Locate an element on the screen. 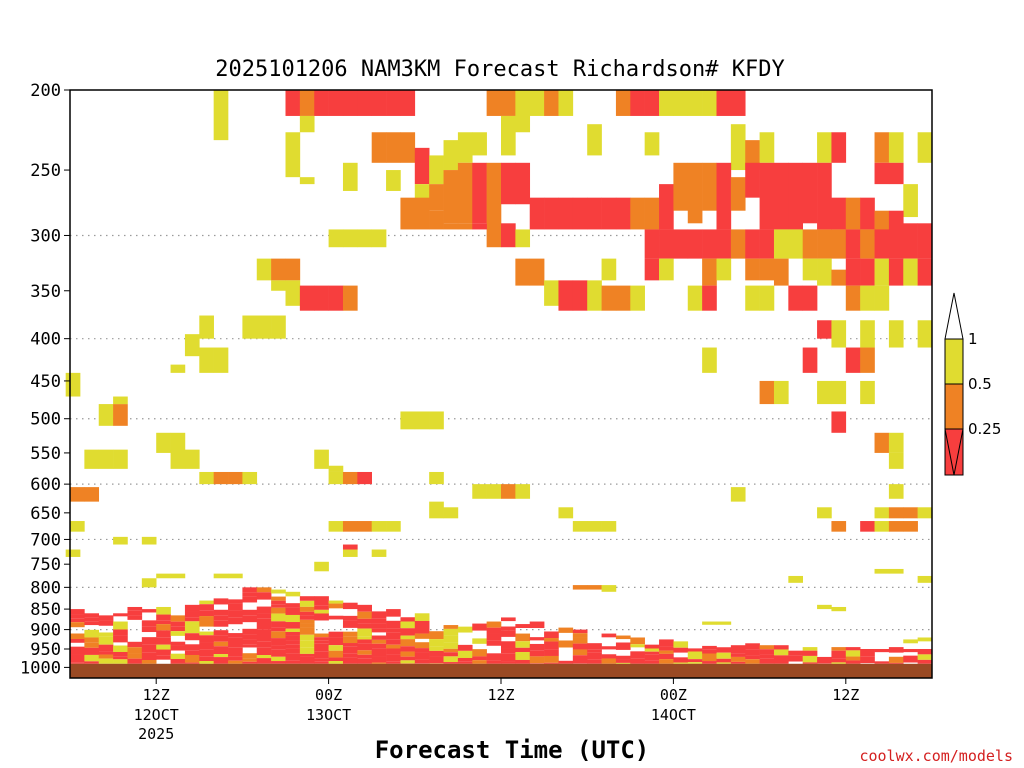  x-tick-date: 14OCT is located at coordinates (673, 715).